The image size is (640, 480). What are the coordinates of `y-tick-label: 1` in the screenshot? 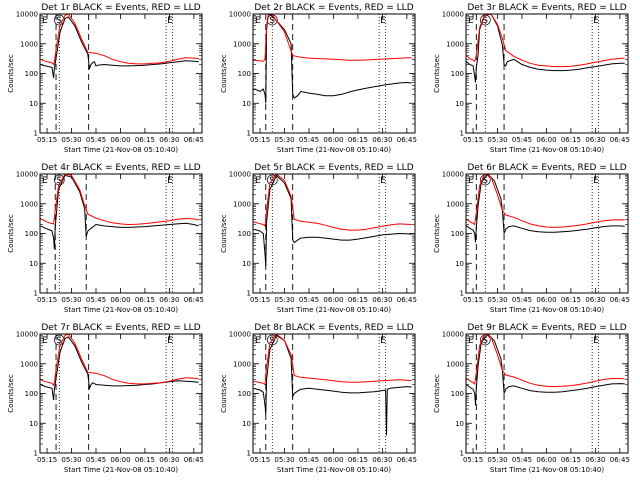 It's located at (462, 134).